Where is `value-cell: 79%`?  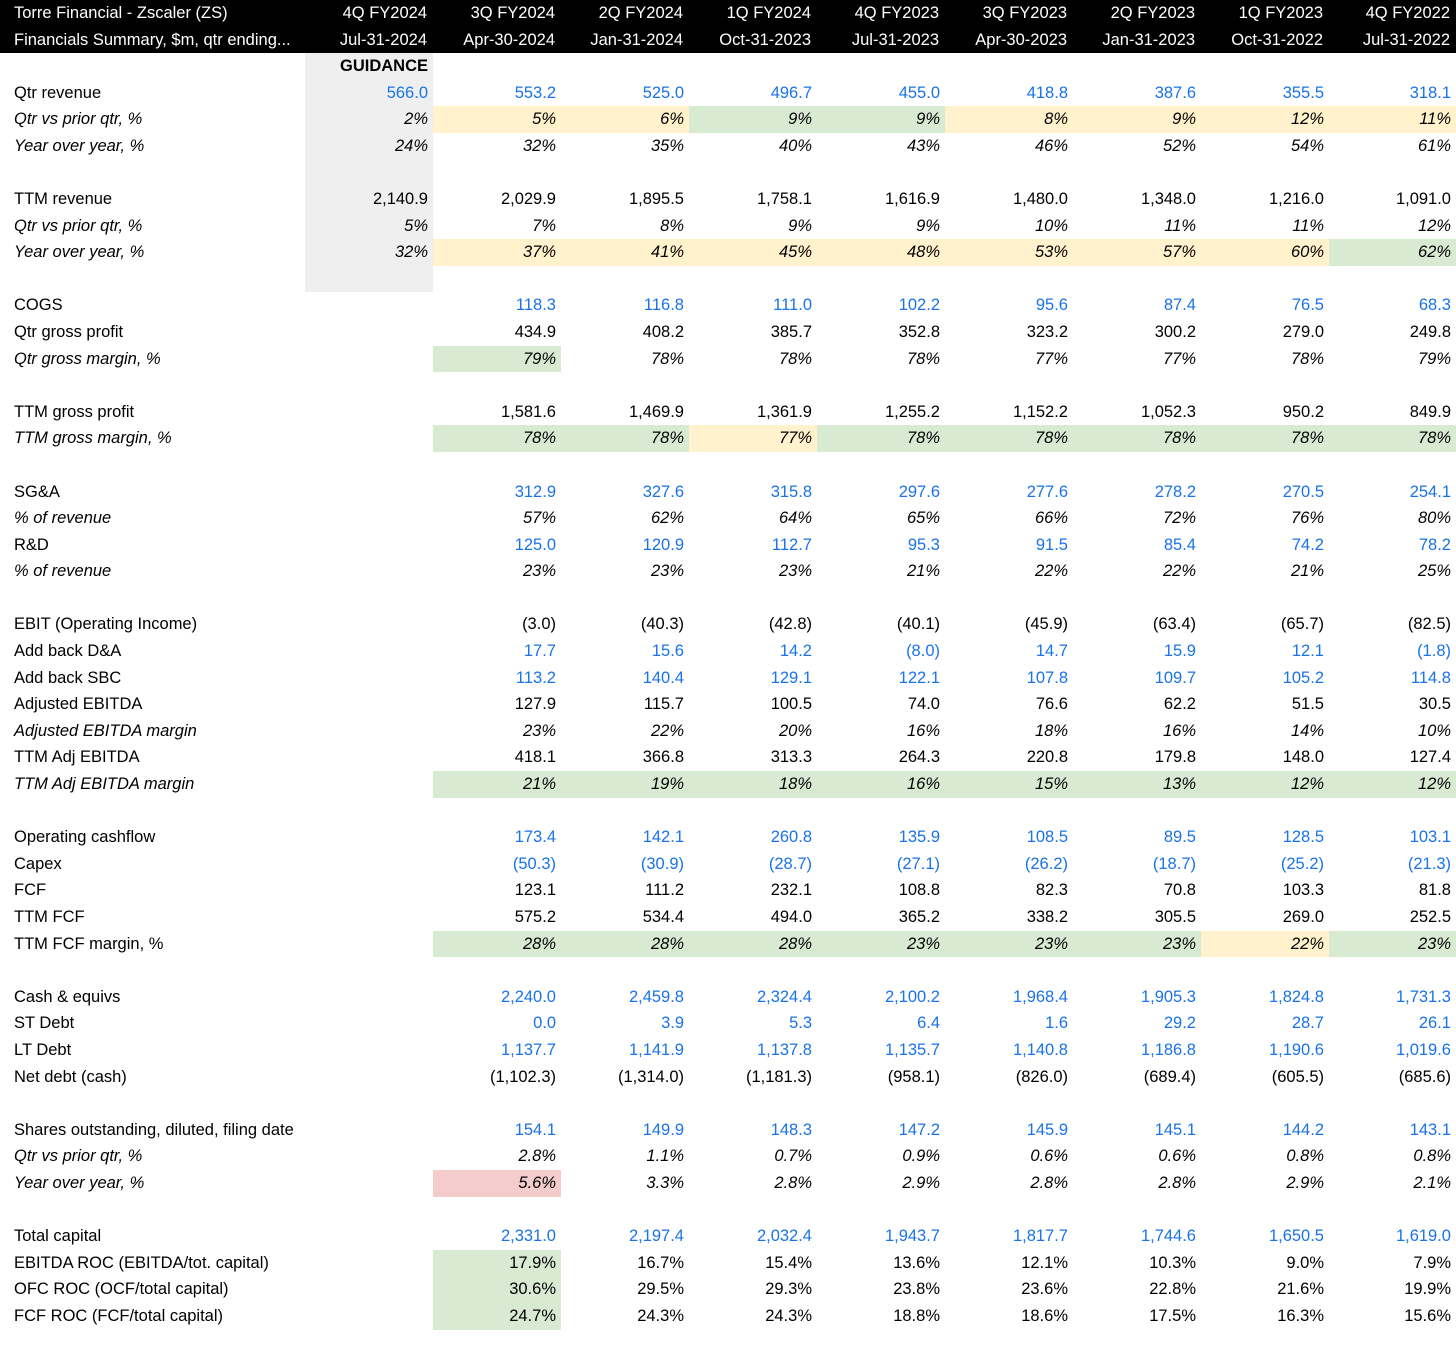 value-cell: 79% is located at coordinates (1434, 358).